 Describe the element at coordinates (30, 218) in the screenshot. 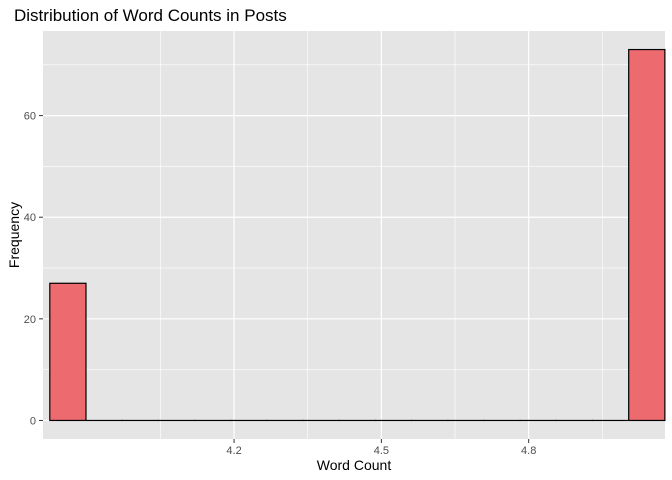

I see `y-tick-label: 40` at that location.